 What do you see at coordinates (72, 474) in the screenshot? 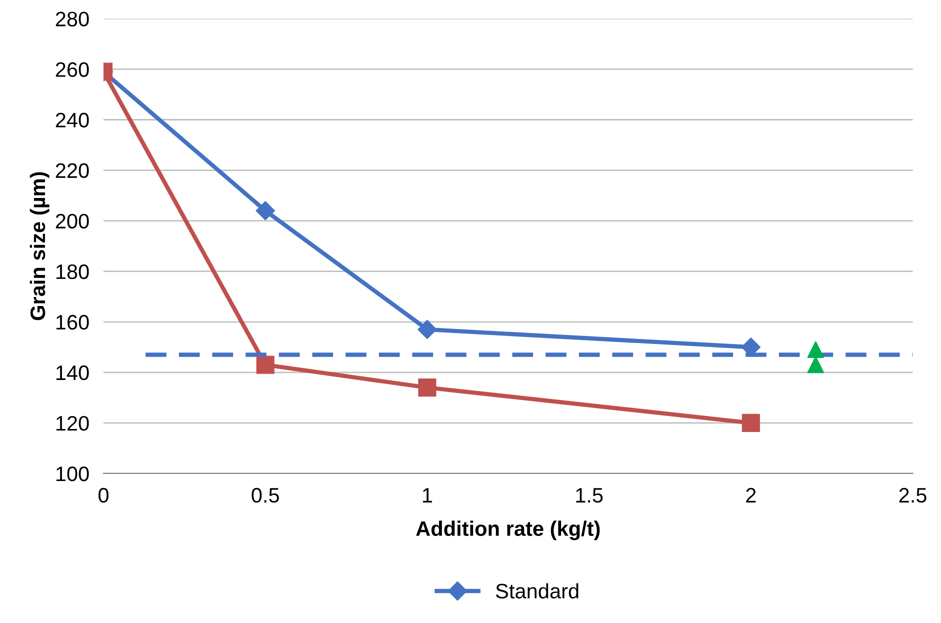
I see `y-tick-label: 100` at bounding box center [72, 474].